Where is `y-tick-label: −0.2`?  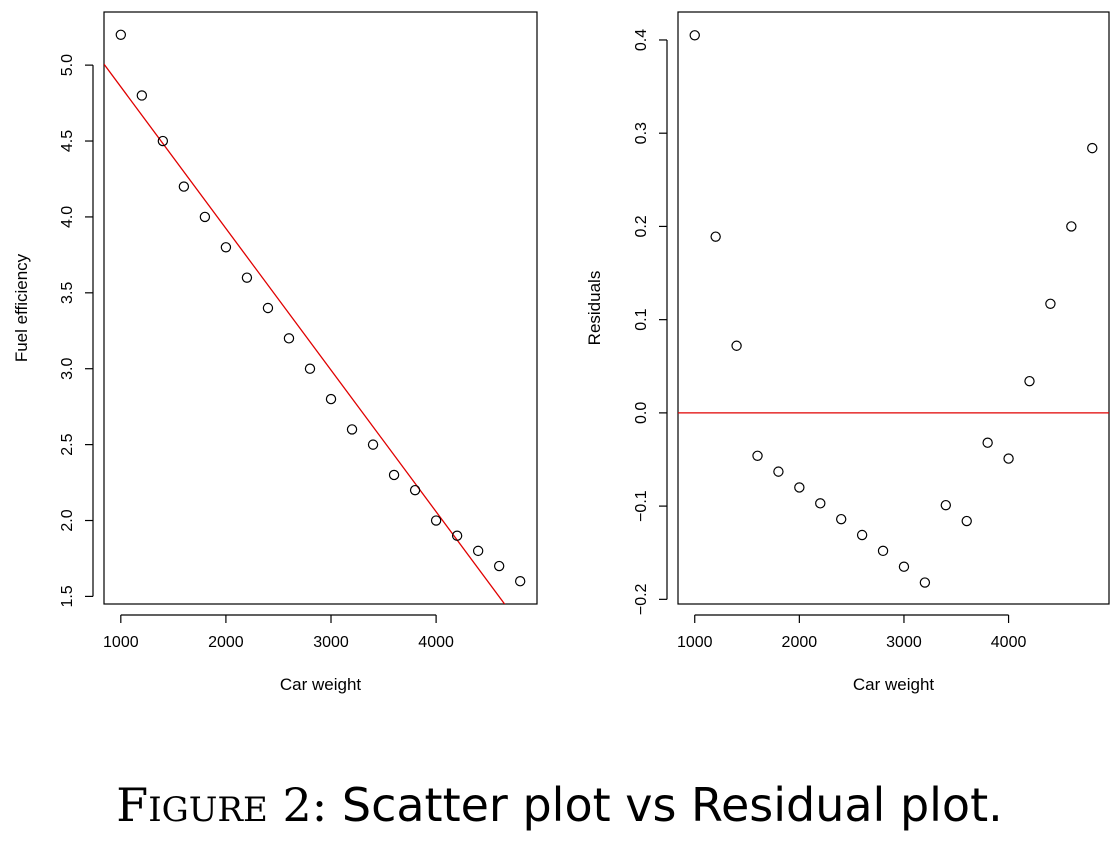 y-tick-label: −0.2 is located at coordinates (641, 599).